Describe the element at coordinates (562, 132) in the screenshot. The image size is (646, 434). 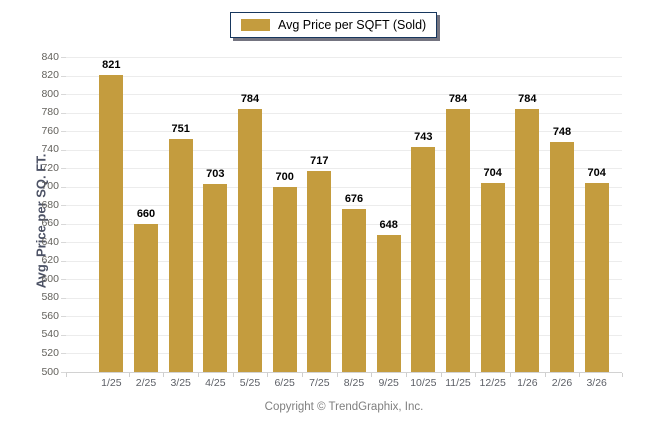
I see `bar-value-label: 748` at that location.